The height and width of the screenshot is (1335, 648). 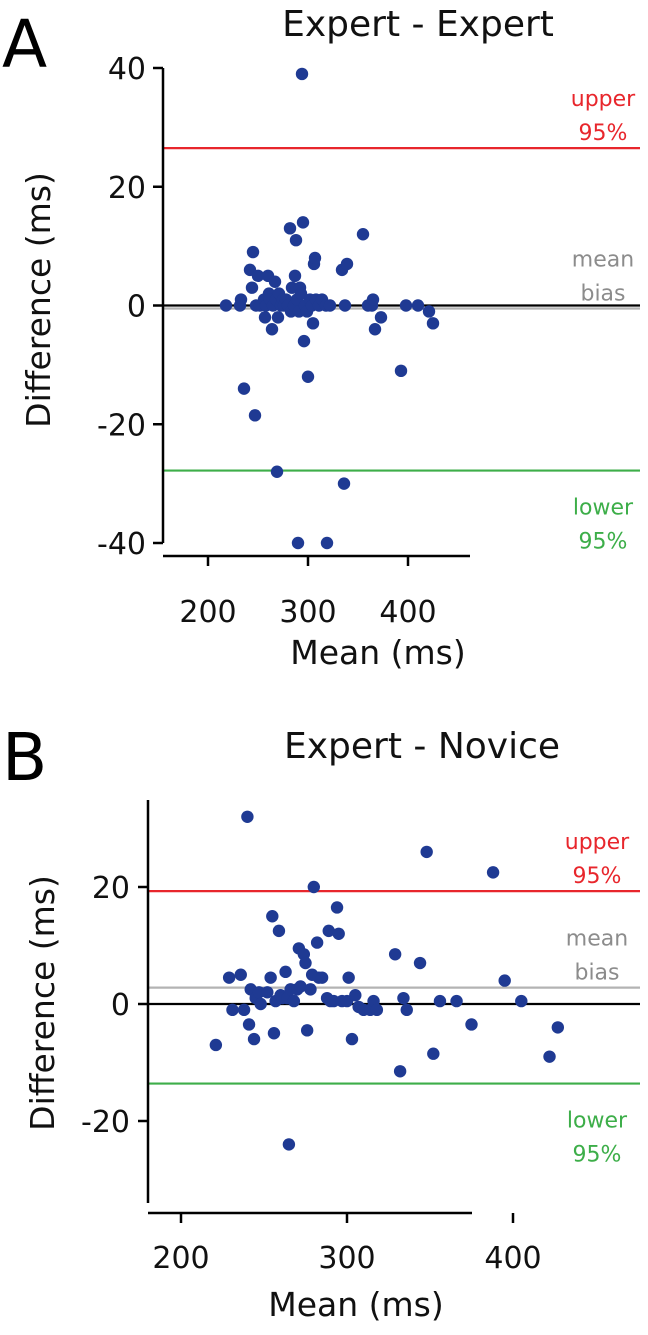 I want to click on panel-a-y-tick-label: 0, so click(x=136, y=307).